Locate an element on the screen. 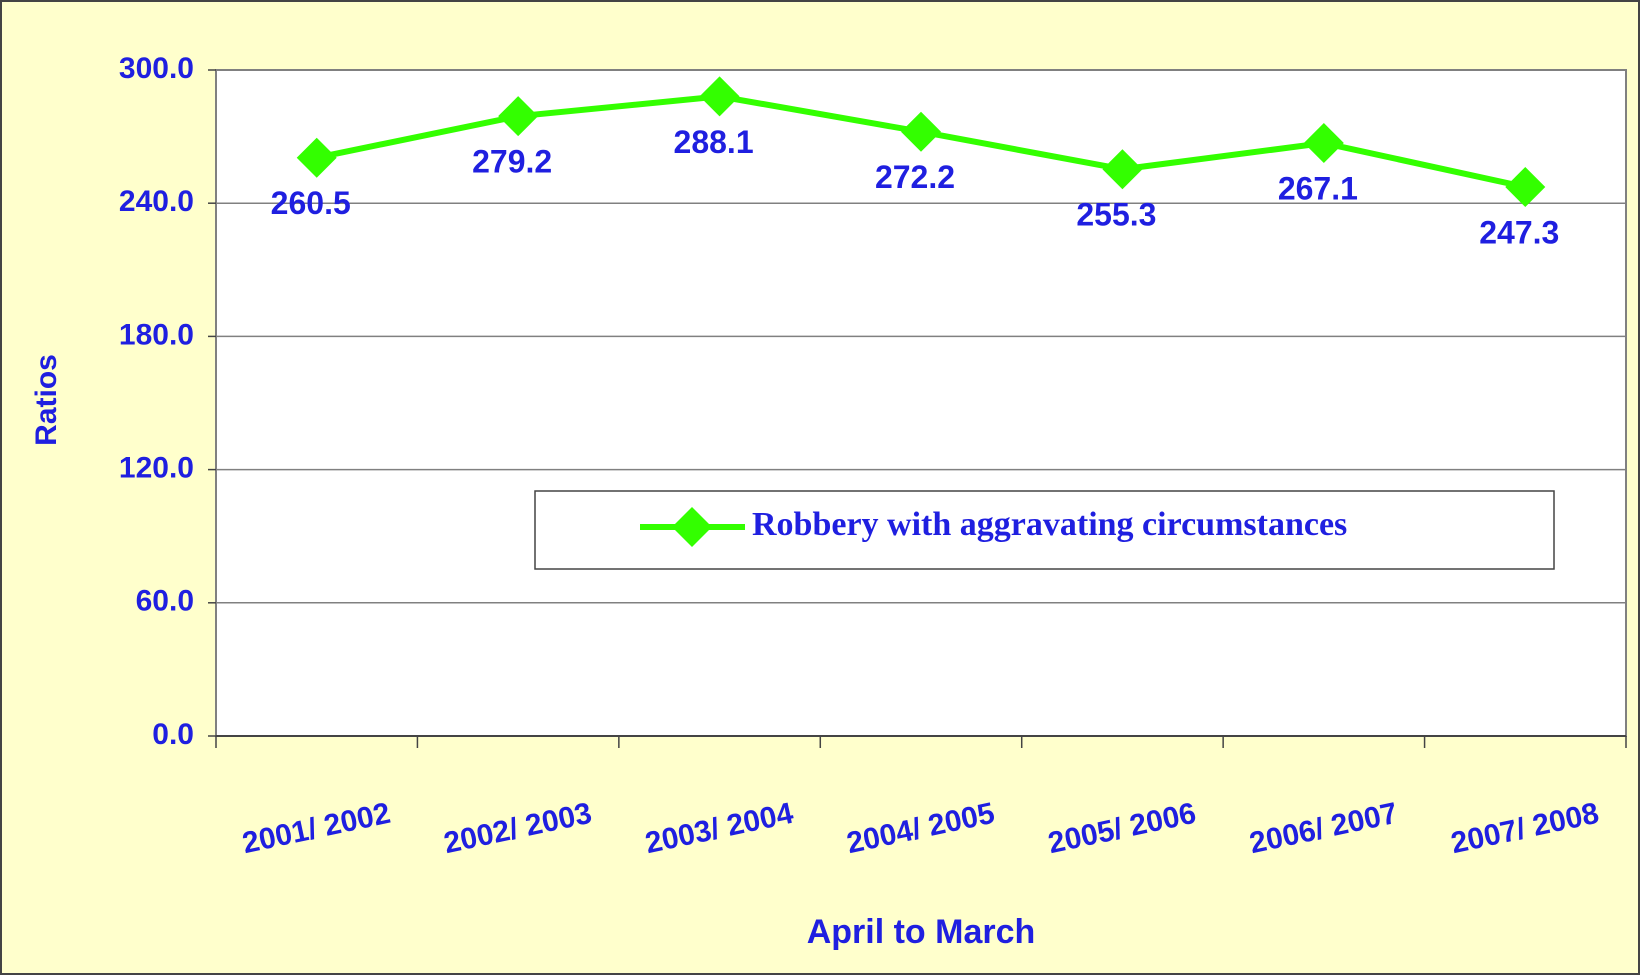  data-label: 288.1 is located at coordinates (714, 142).